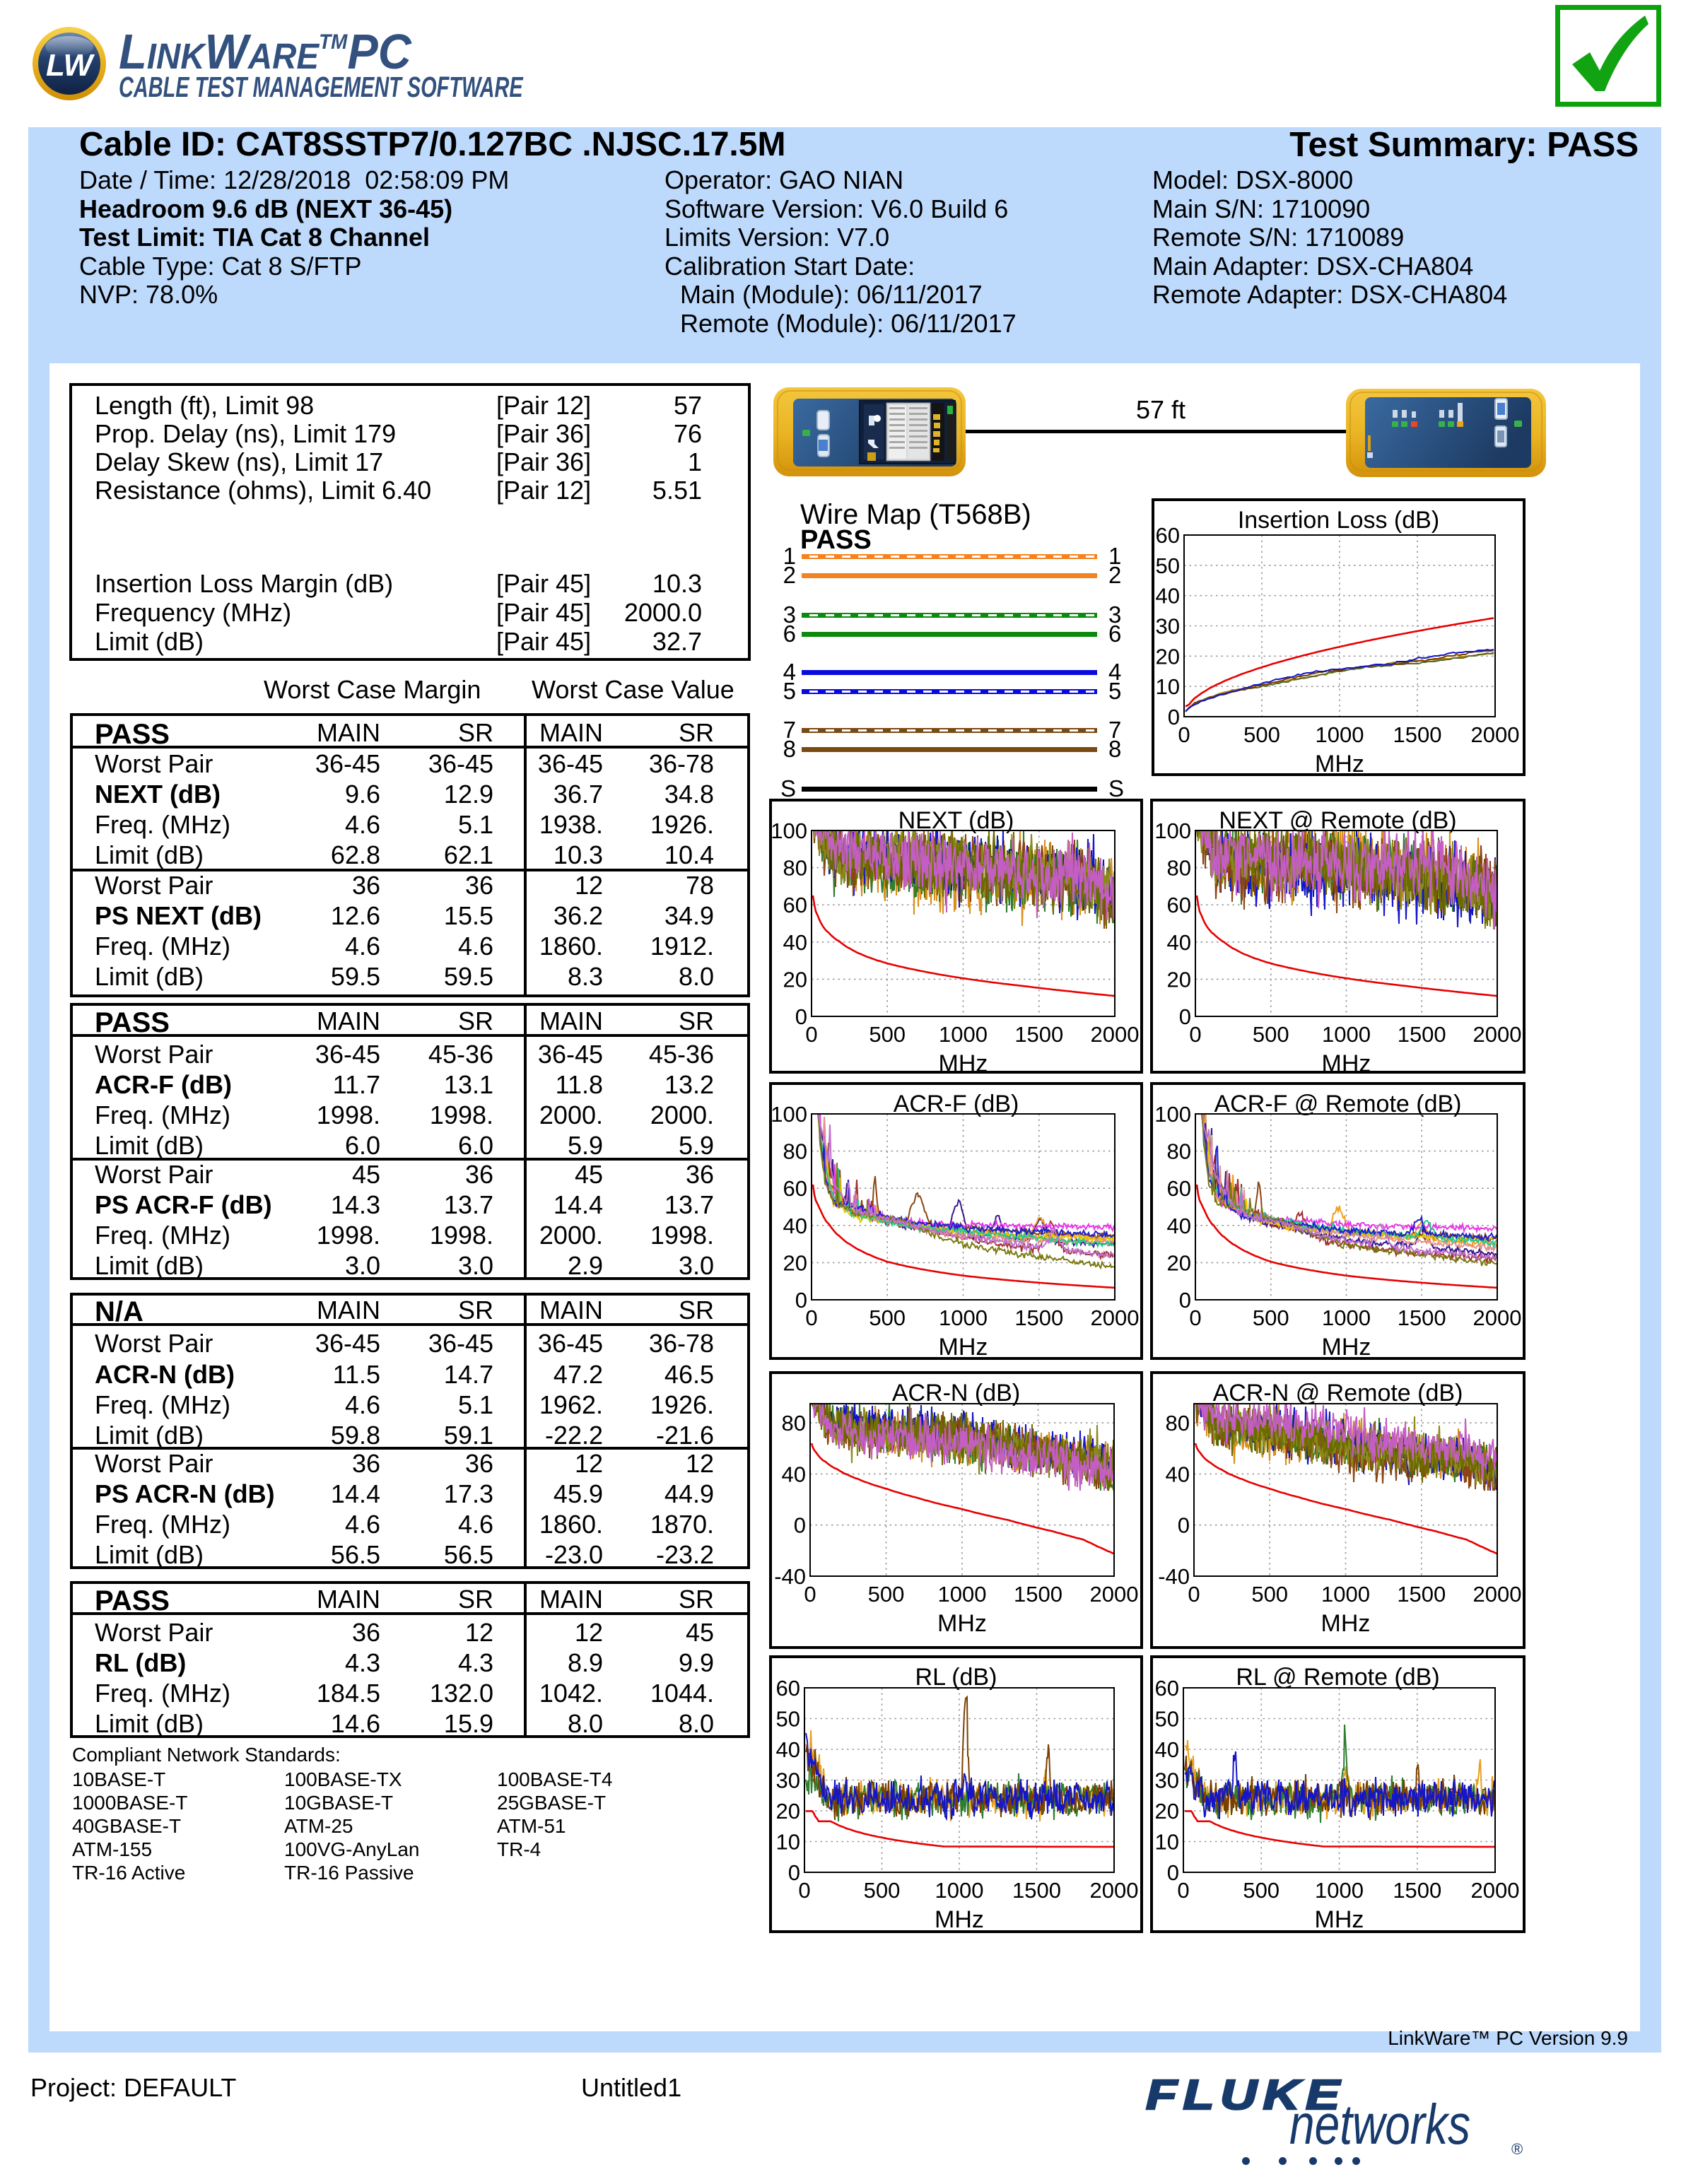 The width and height of the screenshot is (1698, 2184). I want to click on svg-text: LW, so click(70, 65).